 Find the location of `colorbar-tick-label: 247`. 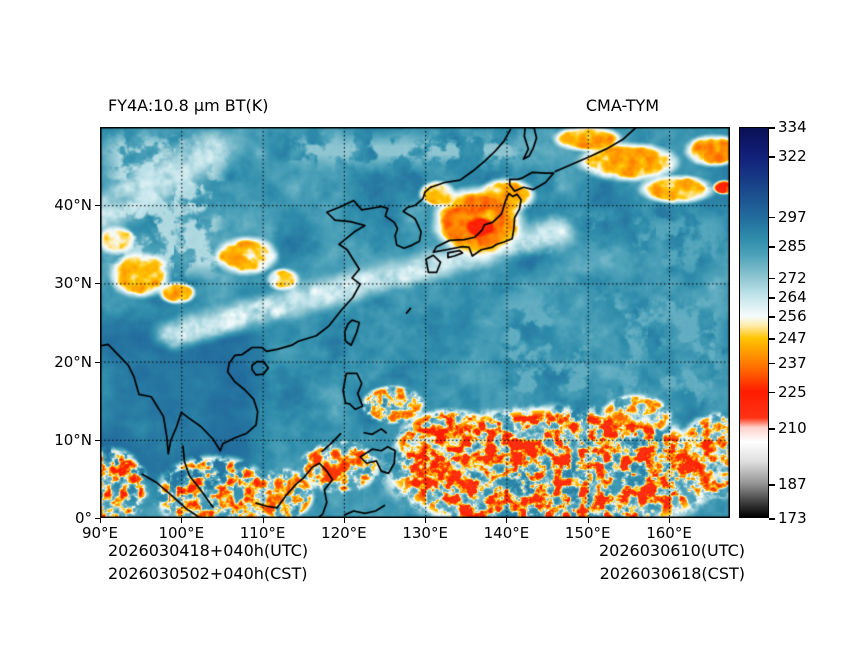

colorbar-tick-label: 247 is located at coordinates (792, 338).